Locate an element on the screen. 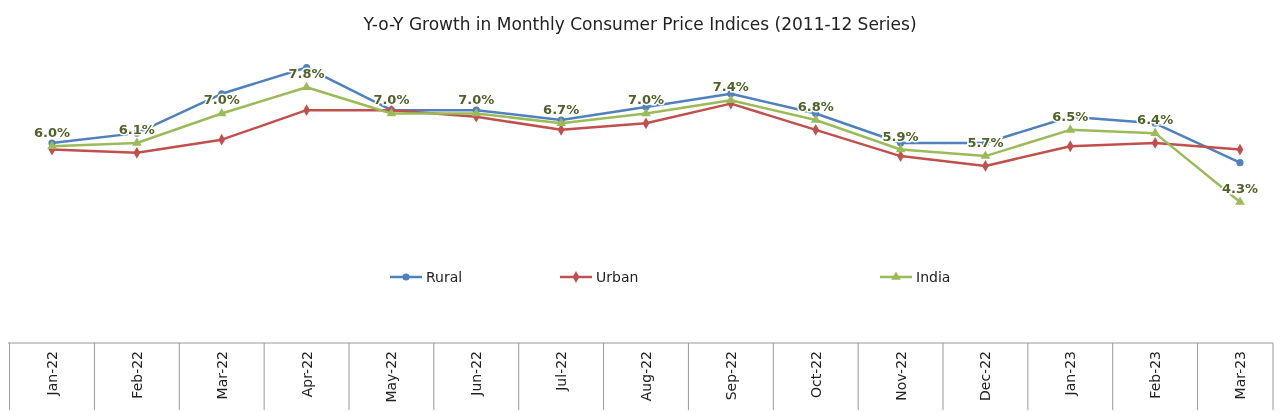 Image resolution: width=1281 pixels, height=412 pixels. data-label: 6.7% is located at coordinates (561, 110).